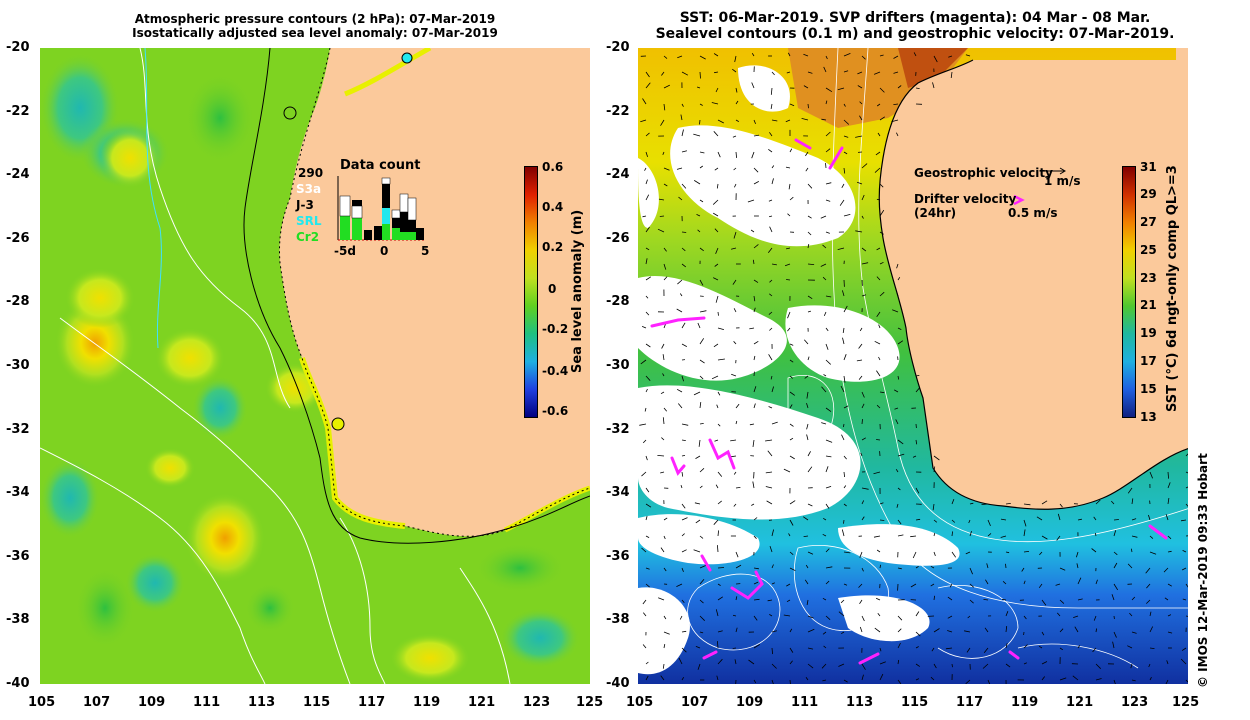  I want to click on sst-tick: 29, so click(1148, 194).